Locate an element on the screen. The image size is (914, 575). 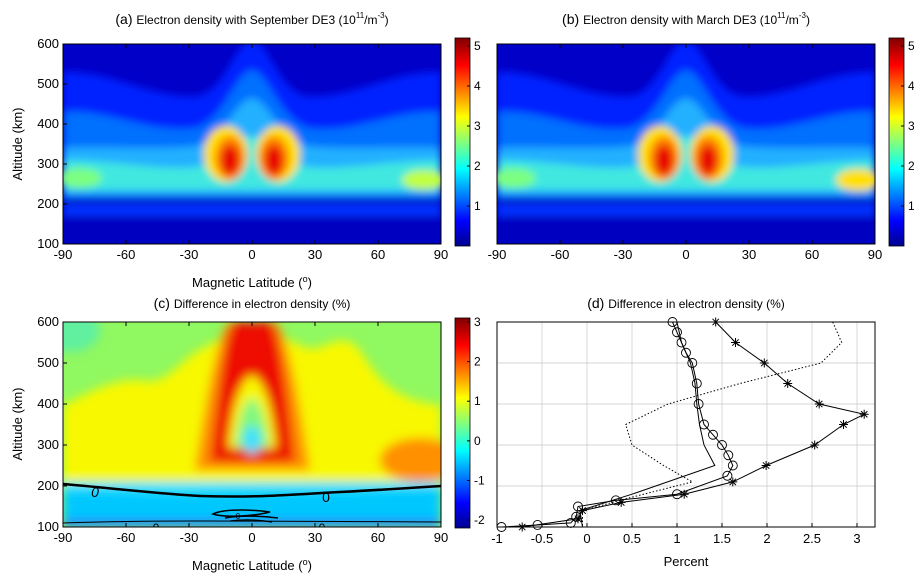
panel-b-colorbar is located at coordinates (896, 142).